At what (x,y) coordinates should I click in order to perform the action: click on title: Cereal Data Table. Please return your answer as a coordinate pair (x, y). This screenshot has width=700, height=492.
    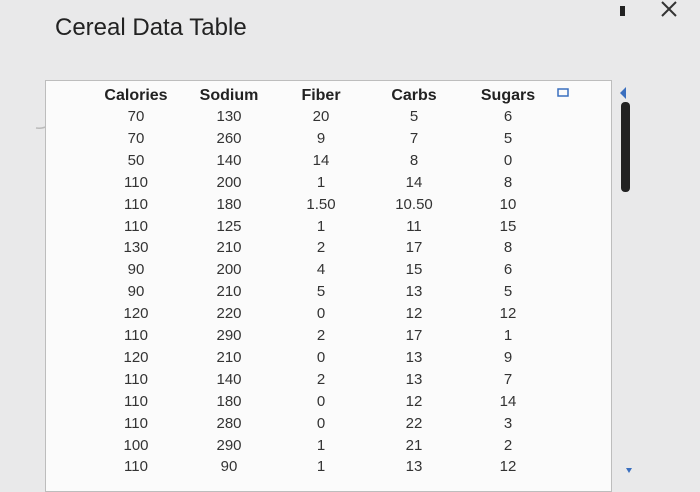
    Looking at the image, I should click on (151, 27).